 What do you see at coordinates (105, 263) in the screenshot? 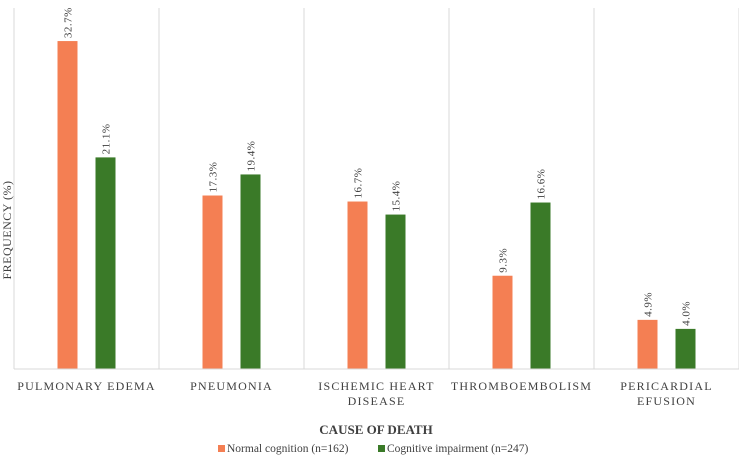
I see `bar-s1-c0` at bounding box center [105, 263].